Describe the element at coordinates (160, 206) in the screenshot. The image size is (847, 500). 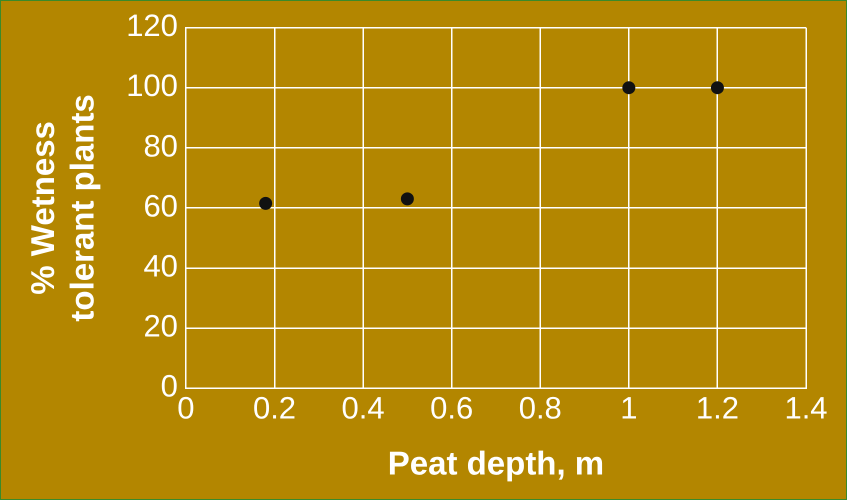
I see `y-tick-label: 60` at that location.